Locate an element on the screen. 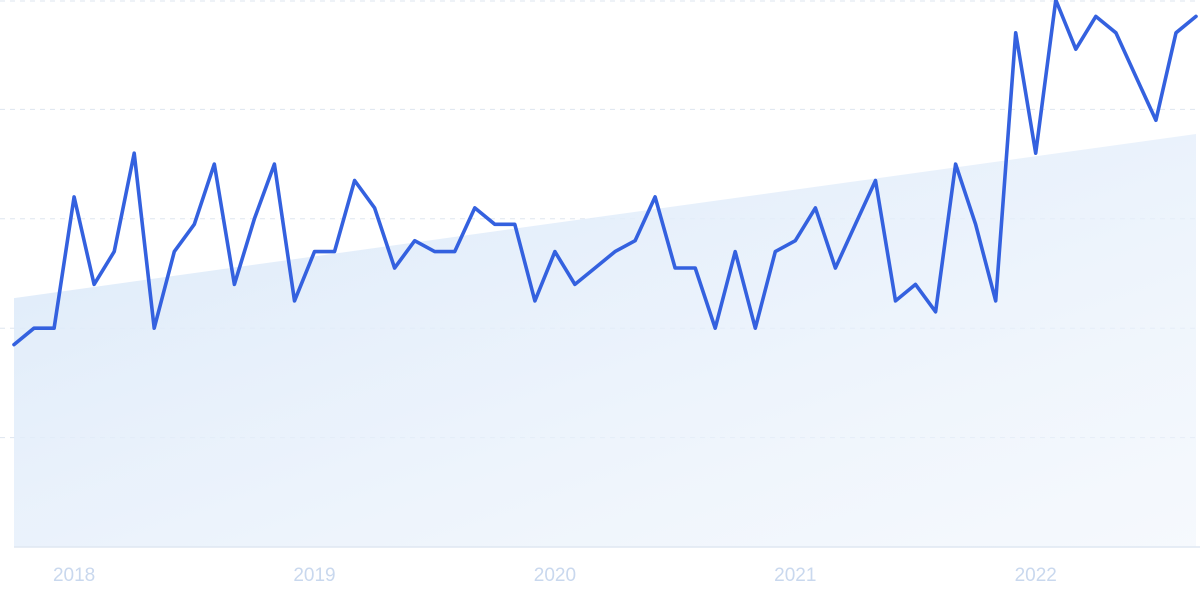  x-tick-label: 2022 is located at coordinates (1036, 575).